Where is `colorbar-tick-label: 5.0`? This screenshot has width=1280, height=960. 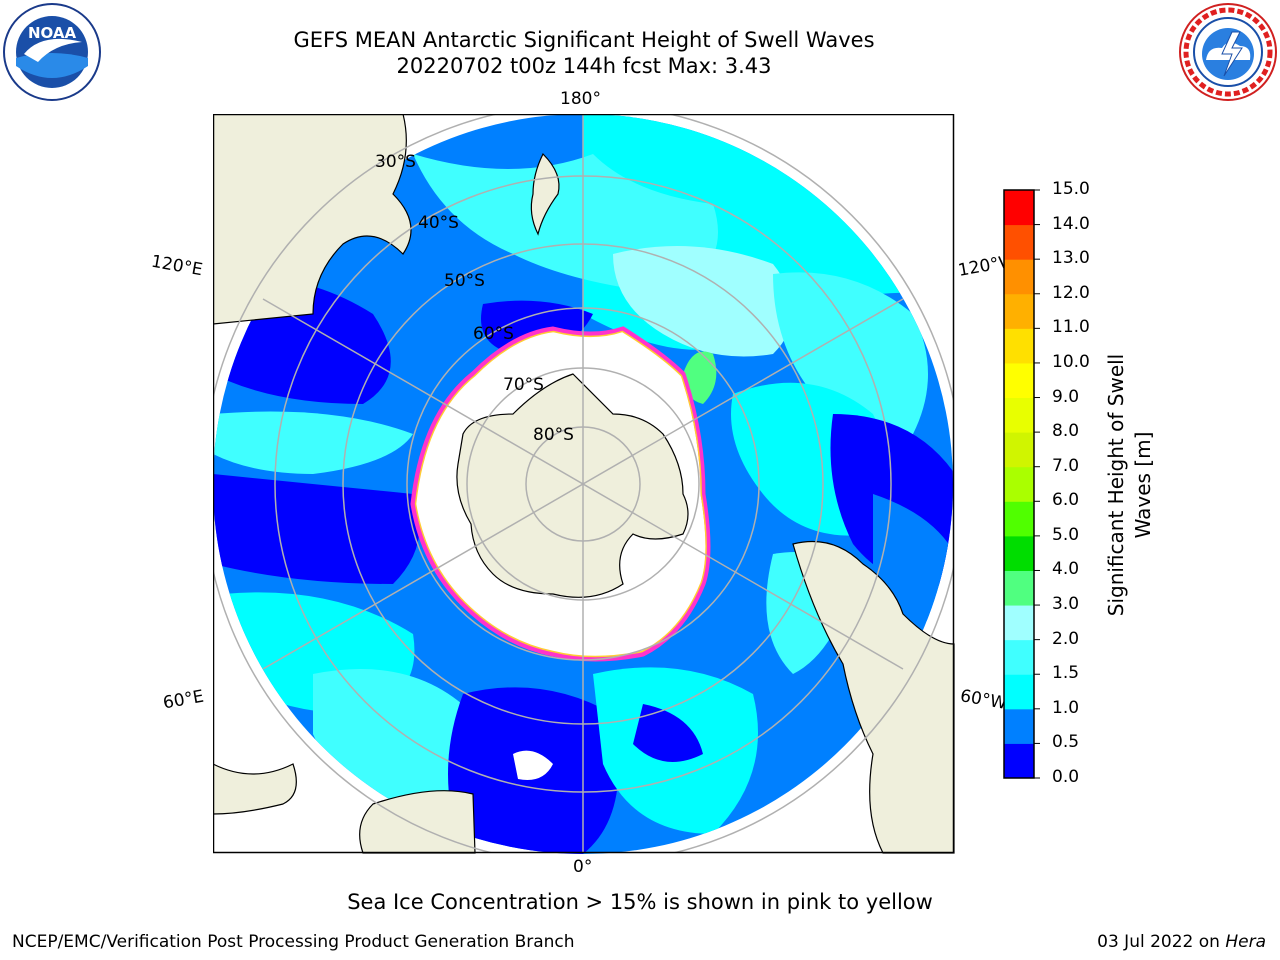 colorbar-tick-label: 5.0 is located at coordinates (1066, 534).